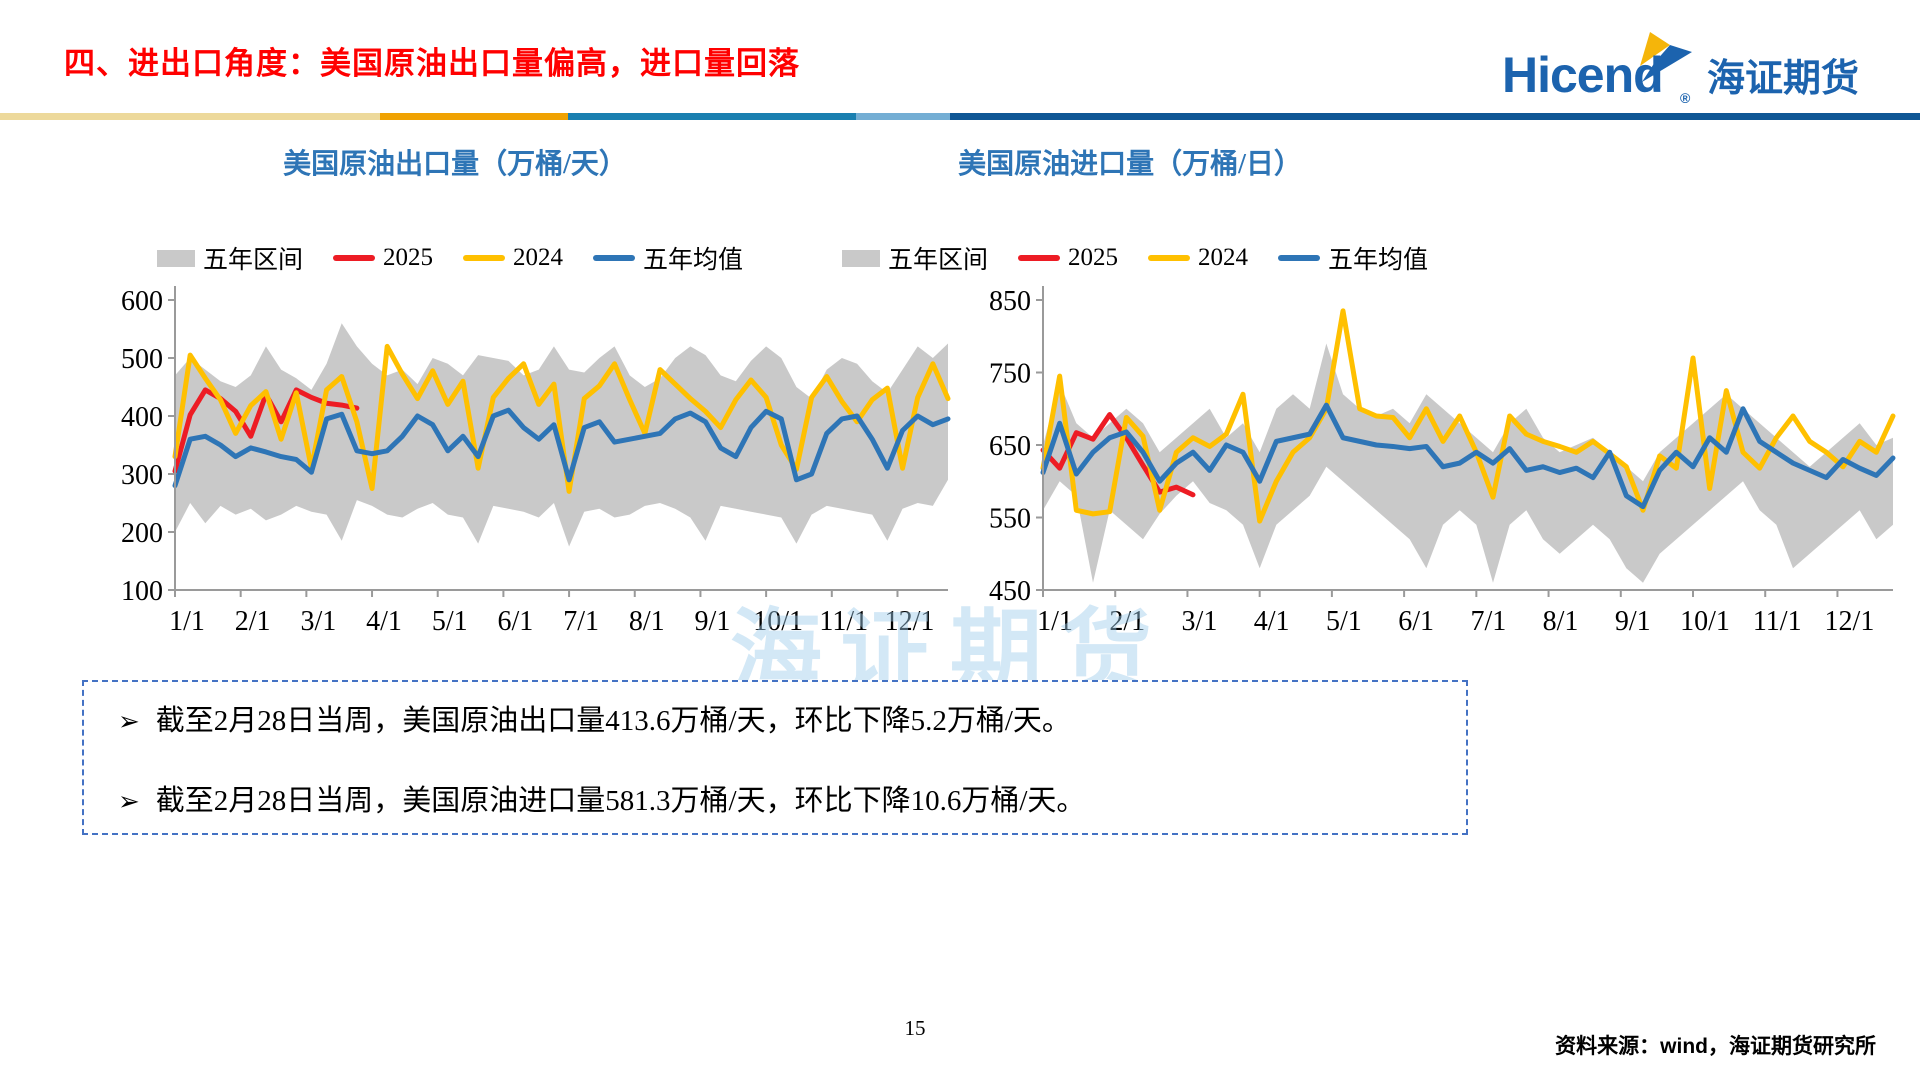 This screenshot has height=1080, width=1920. Describe the element at coordinates (1661, 57) in the screenshot. I see `logo-arrow-icon` at that location.